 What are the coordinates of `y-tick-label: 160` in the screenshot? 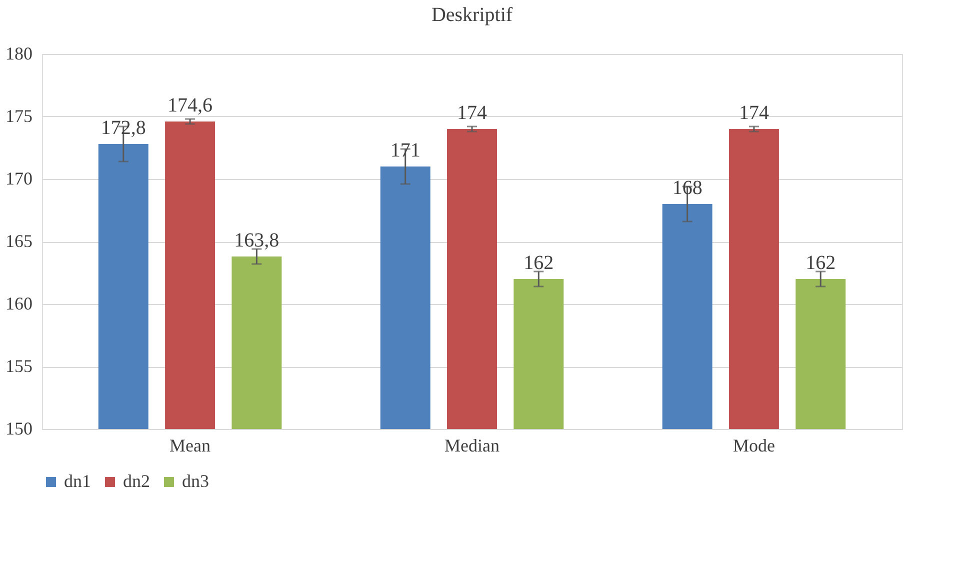 It's located at (19, 304).